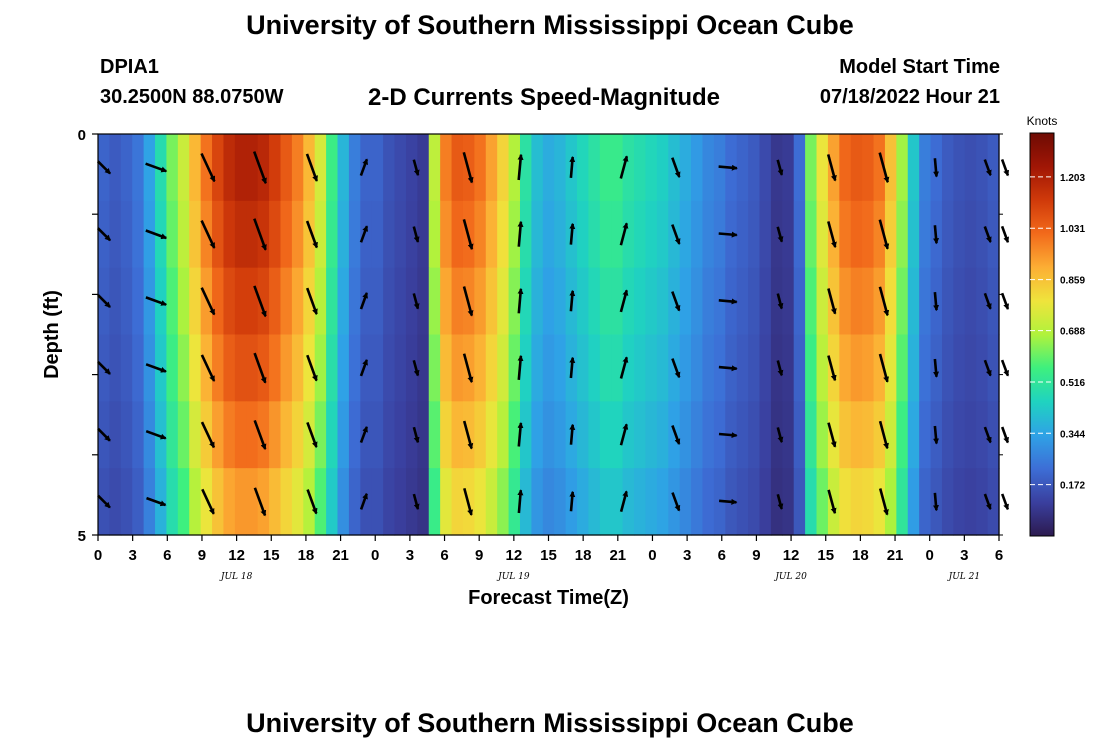  Describe the element at coordinates (1042, 334) in the screenshot. I see `colorbar-gradient` at that location.